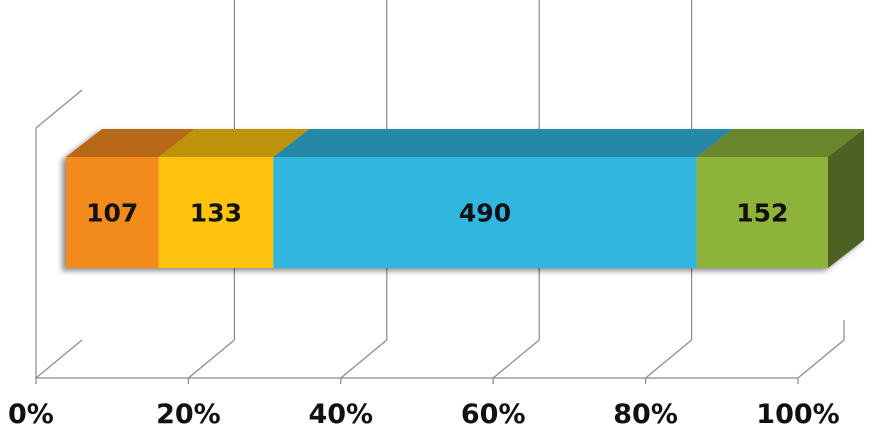 The image size is (884, 425). Describe the element at coordinates (188, 412) in the screenshot. I see `x-tick-label: 20%` at that location.